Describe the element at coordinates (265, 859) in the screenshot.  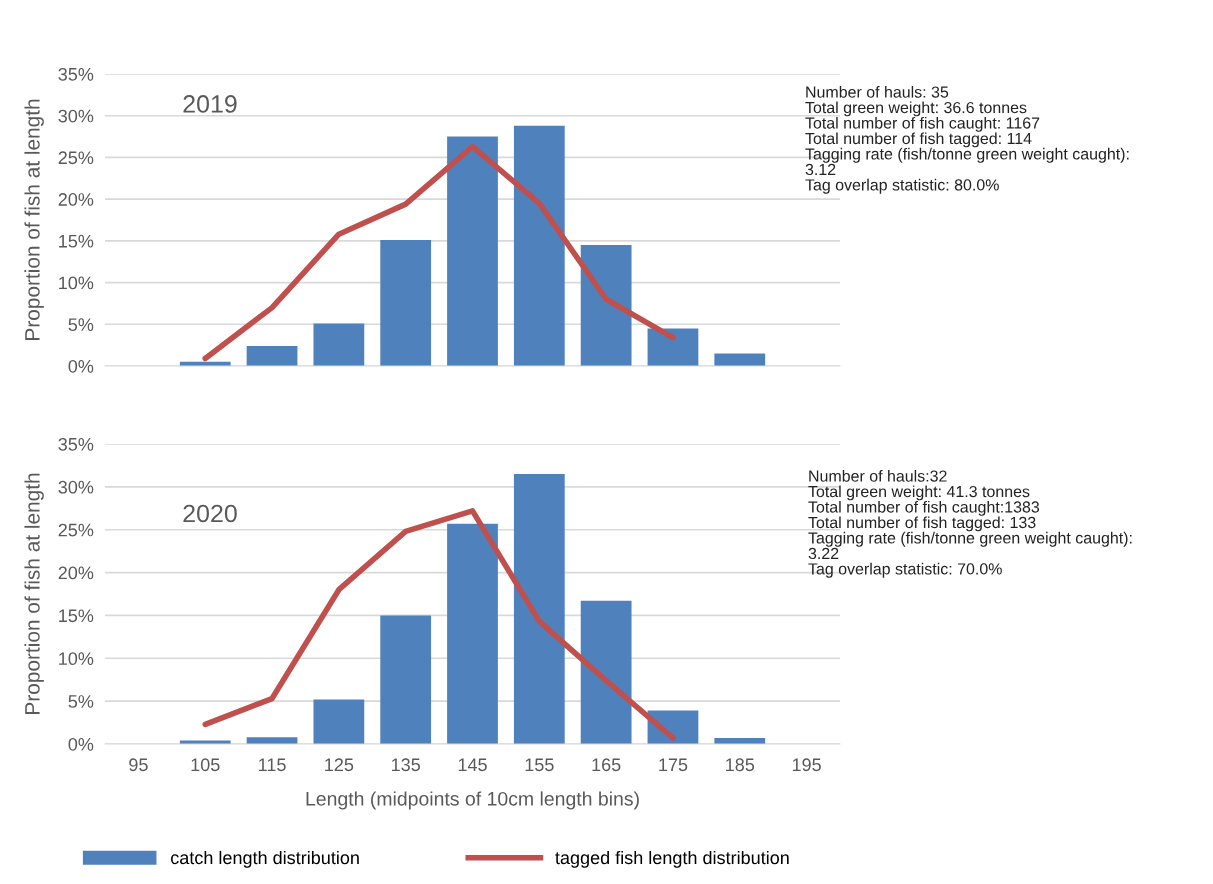
I see `legend-label: catch length distribution` at that location.